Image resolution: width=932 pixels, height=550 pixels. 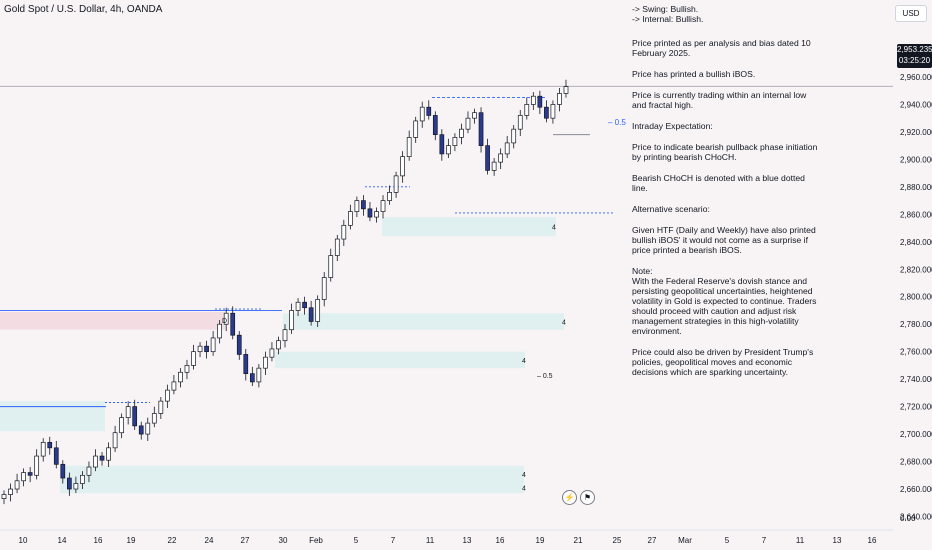 What do you see at coordinates (98, 540) in the screenshot?
I see `x-tick-label: 16` at bounding box center [98, 540].